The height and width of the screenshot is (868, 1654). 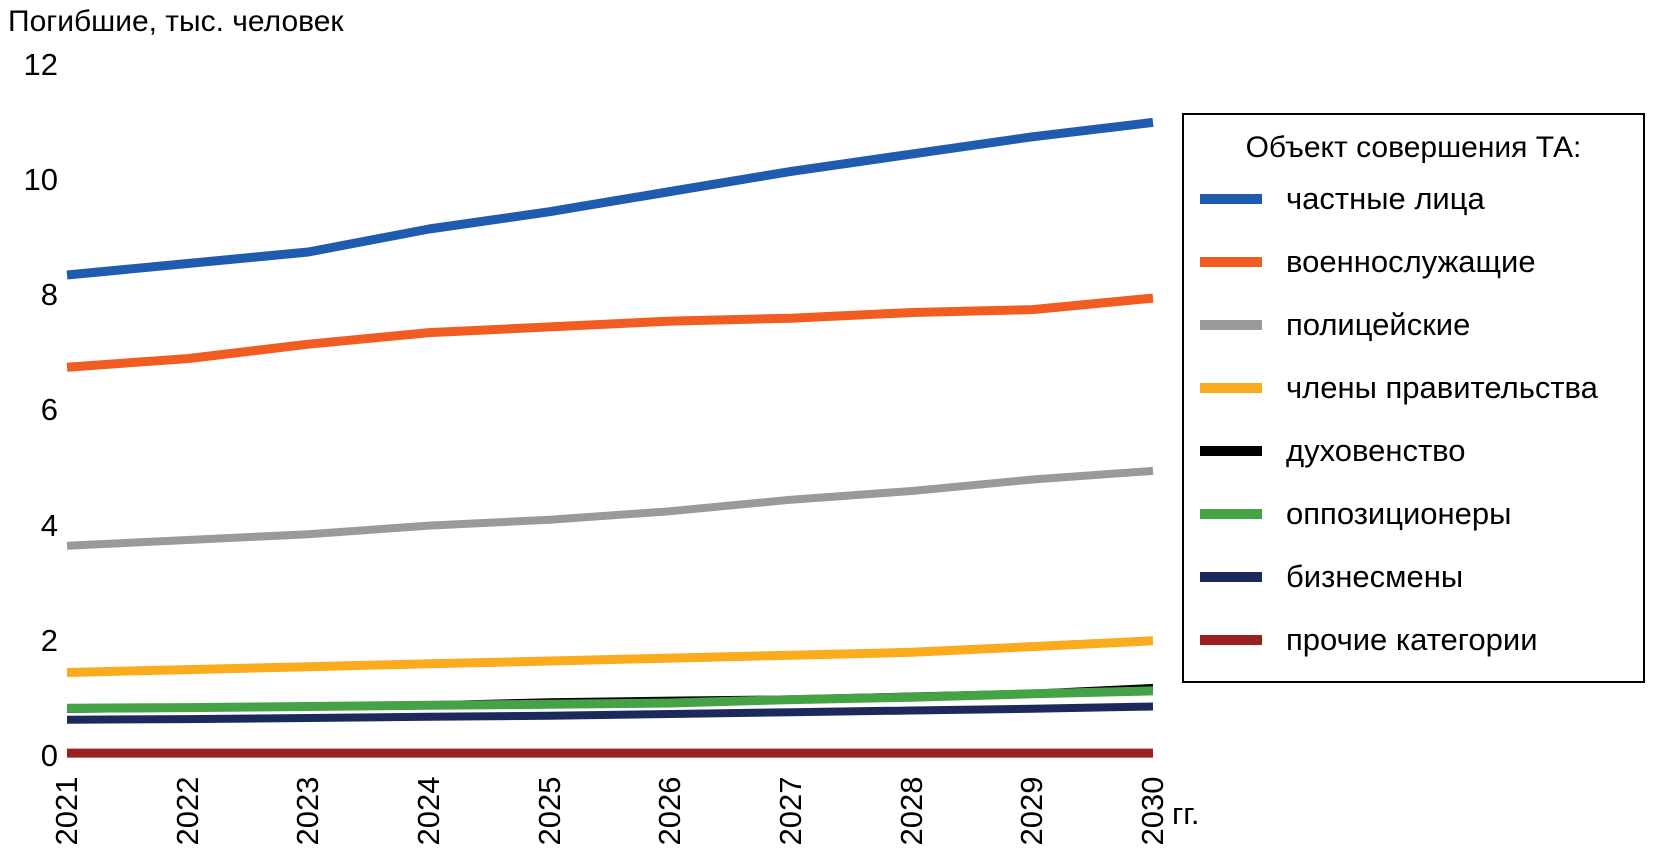 I want to click on legend-label: духовенство, so click(x=1376, y=450).